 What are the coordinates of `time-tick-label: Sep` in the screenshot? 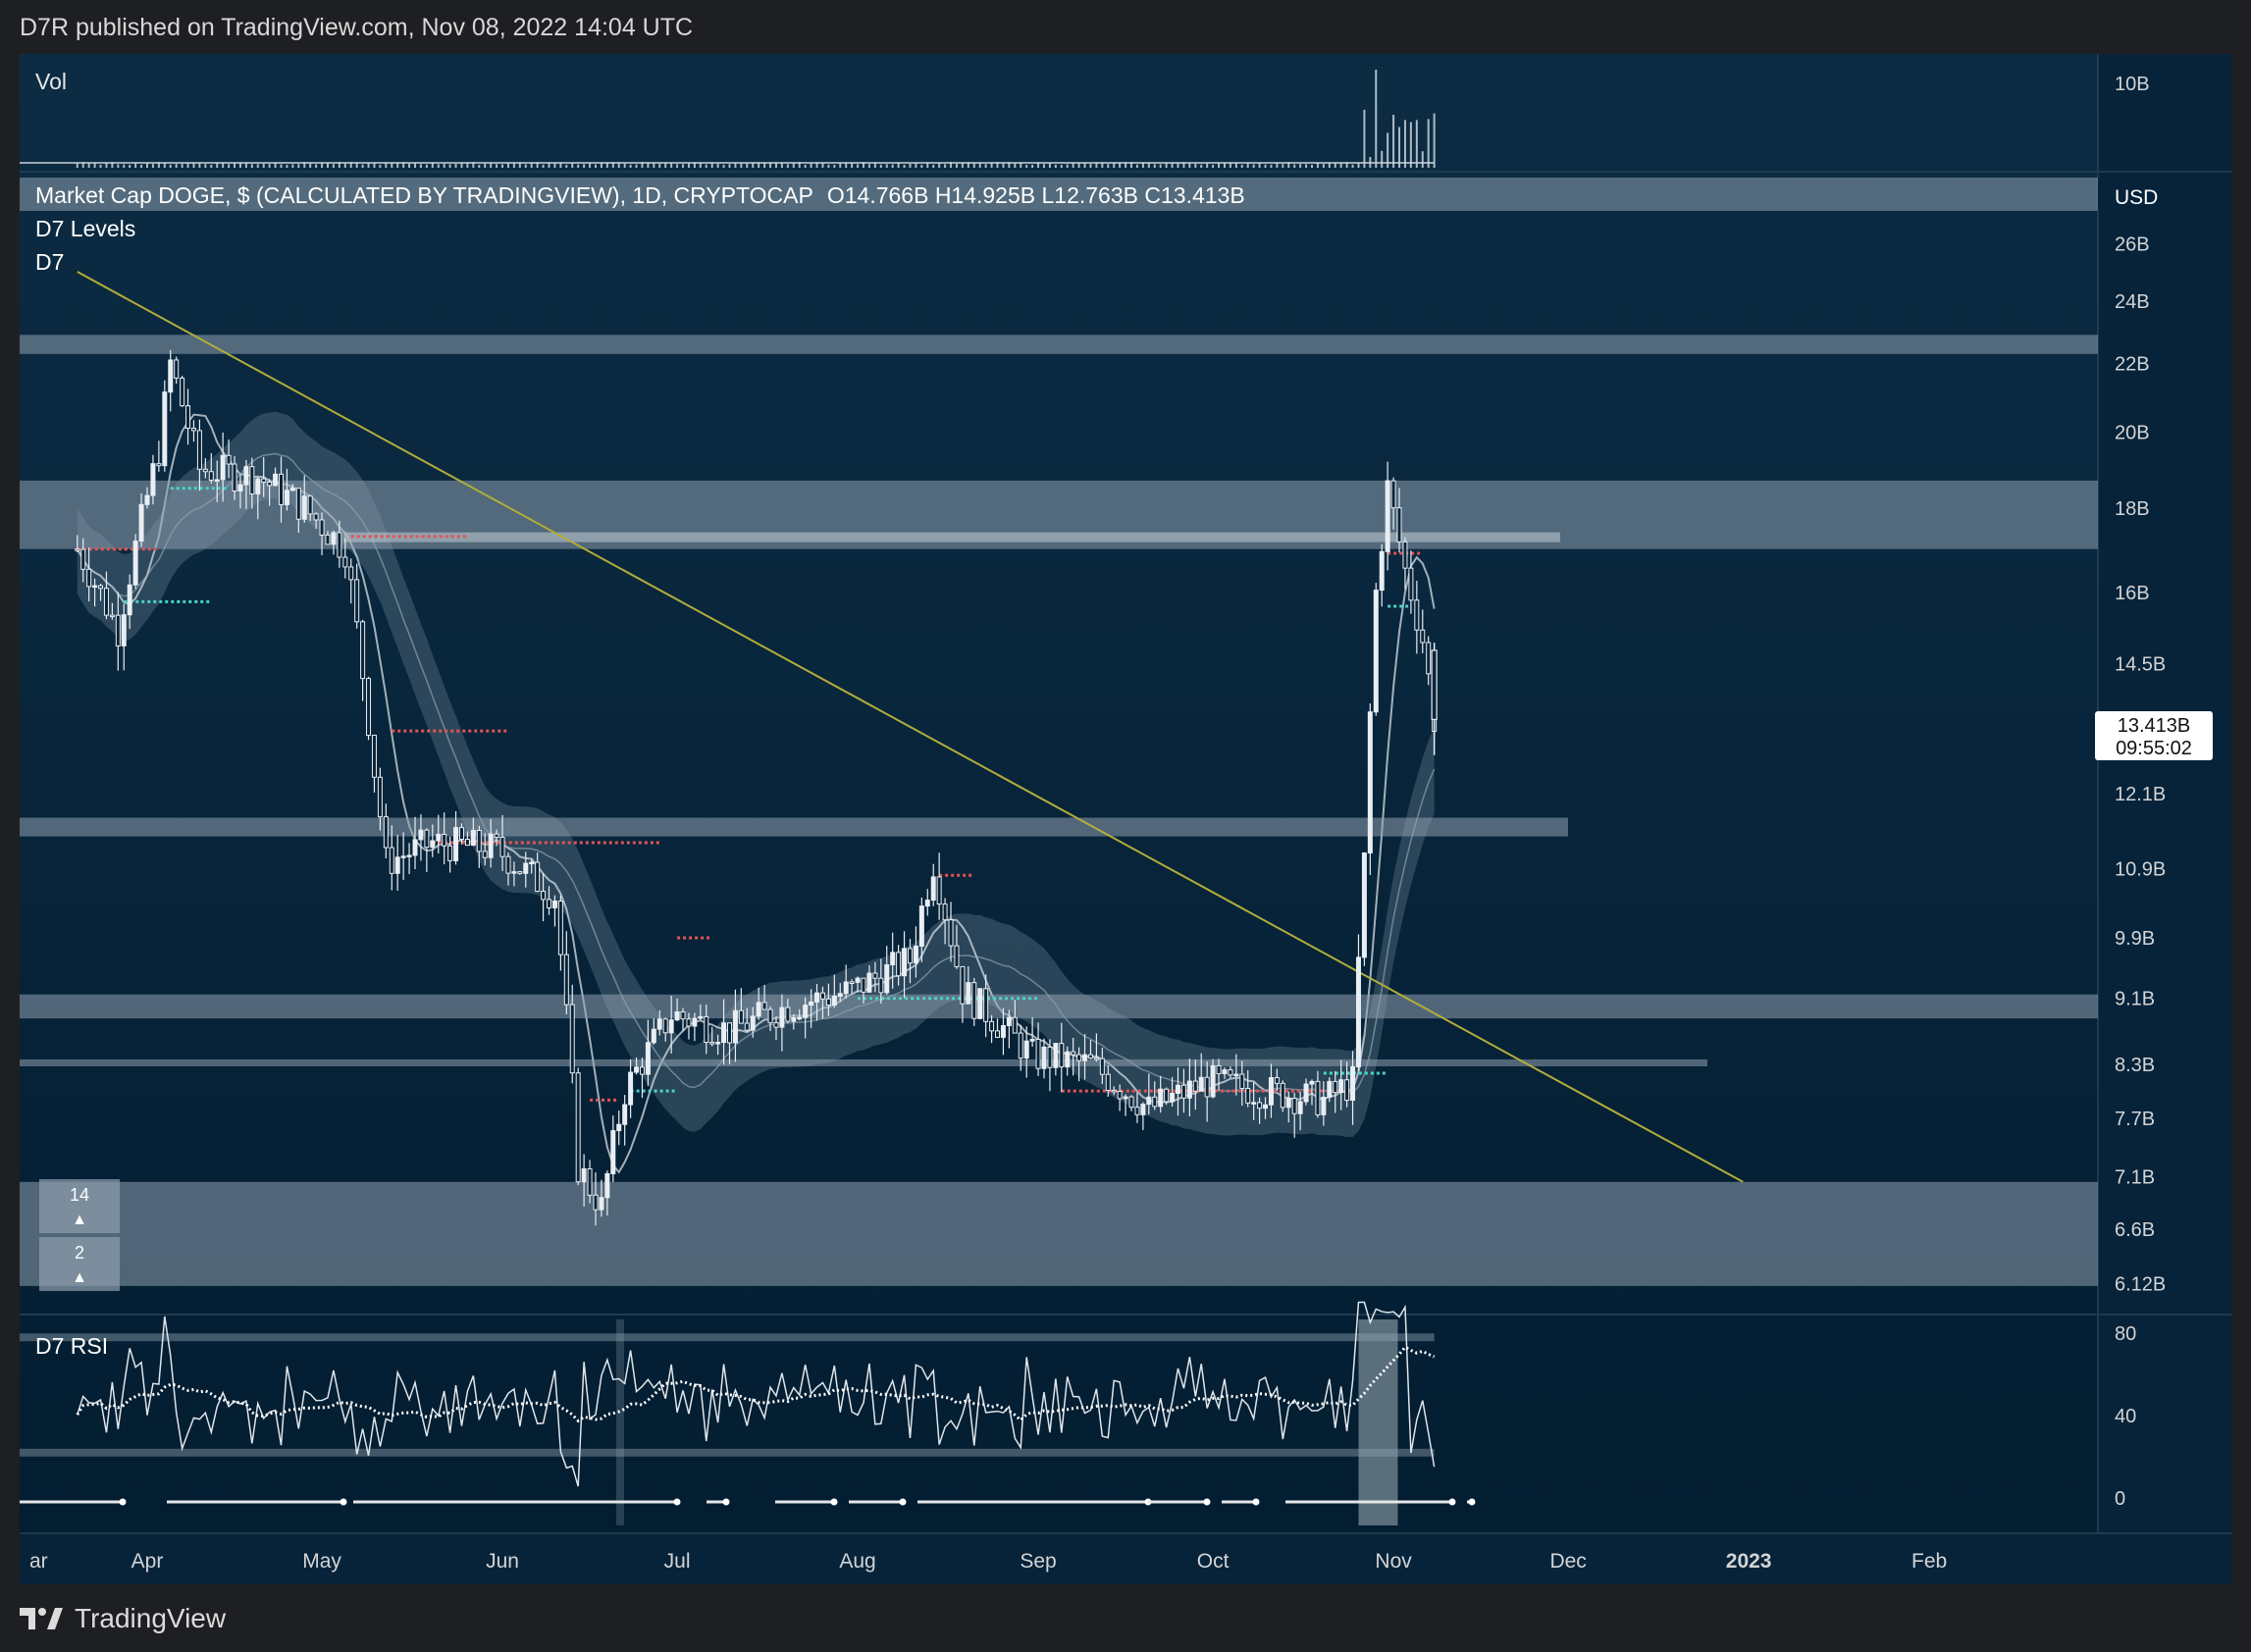 It's located at (1038, 1561).